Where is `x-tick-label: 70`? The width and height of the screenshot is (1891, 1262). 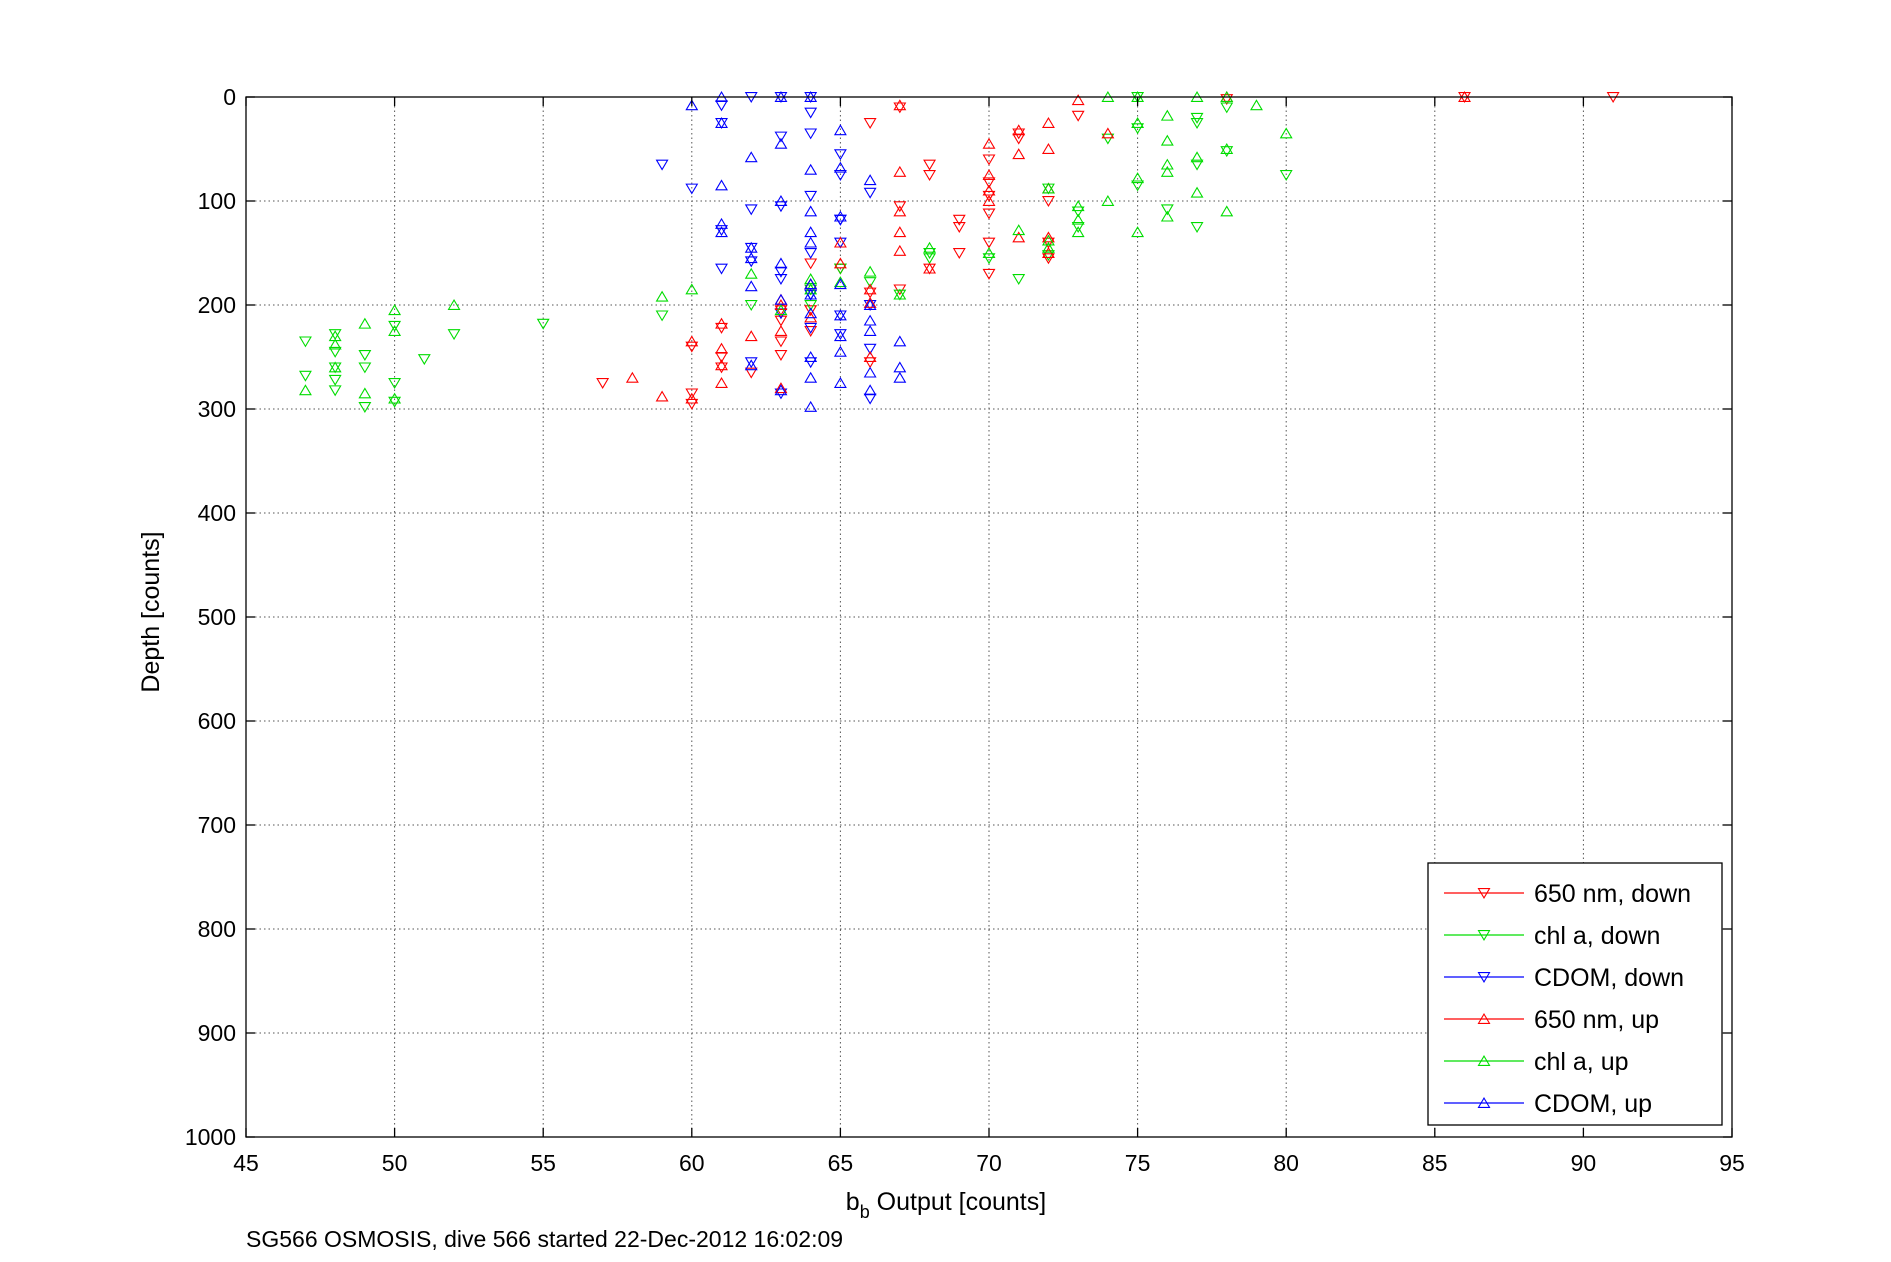
x-tick-label: 70 is located at coordinates (989, 1163).